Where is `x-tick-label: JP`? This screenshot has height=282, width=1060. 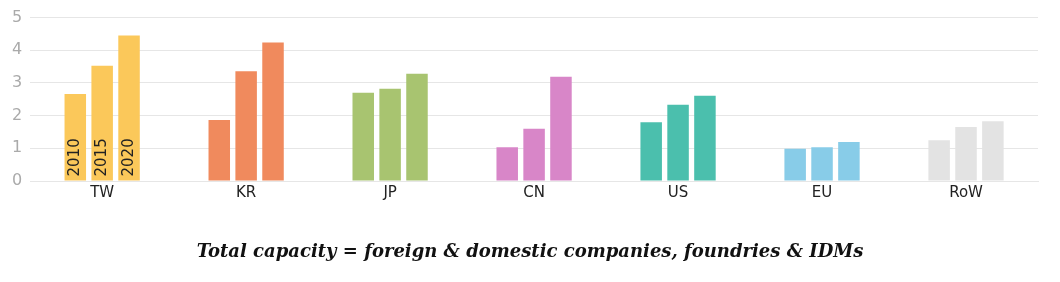 x-tick-label: JP is located at coordinates (389, 191).